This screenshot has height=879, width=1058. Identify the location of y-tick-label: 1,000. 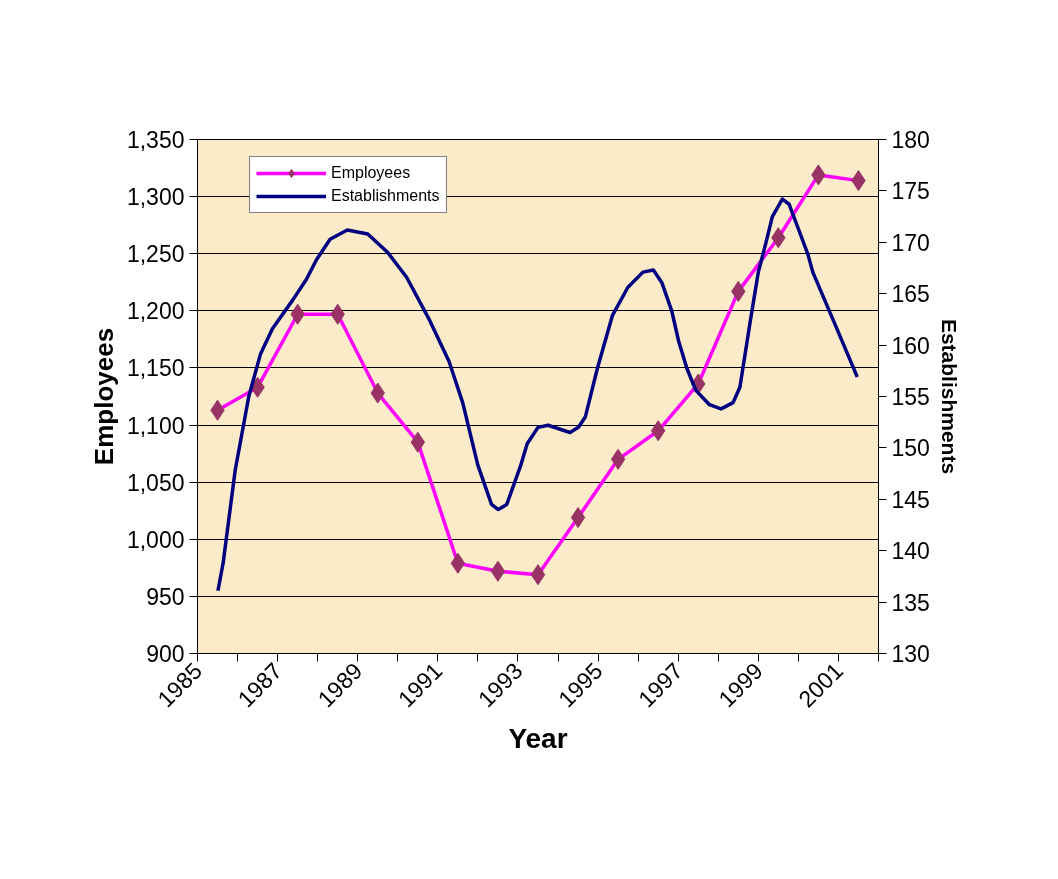
(155, 539).